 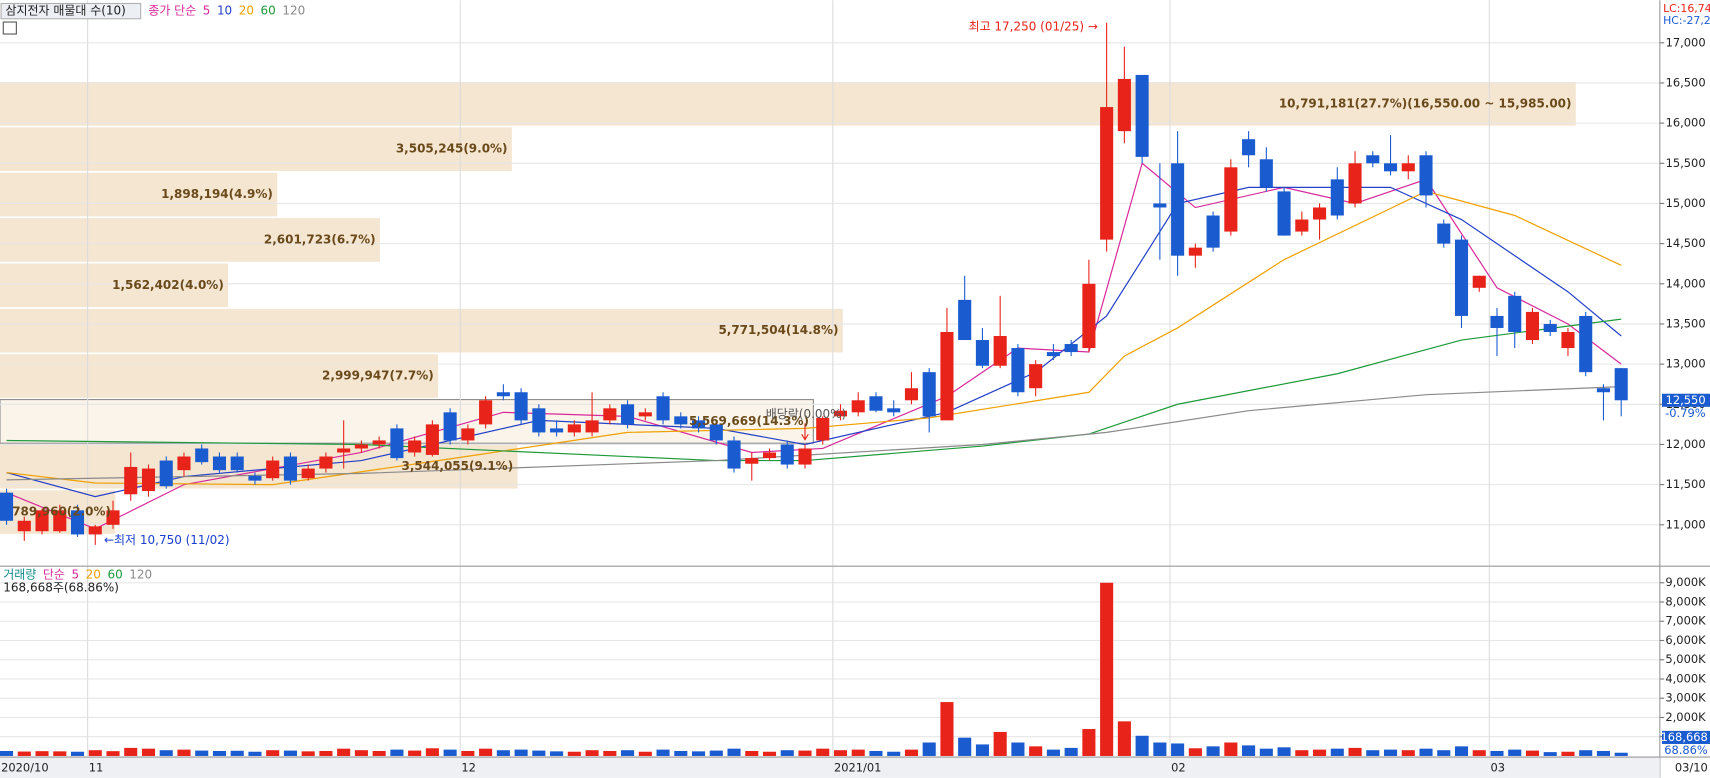 I want to click on ex-dividend-arrow, so click(x=805, y=432).